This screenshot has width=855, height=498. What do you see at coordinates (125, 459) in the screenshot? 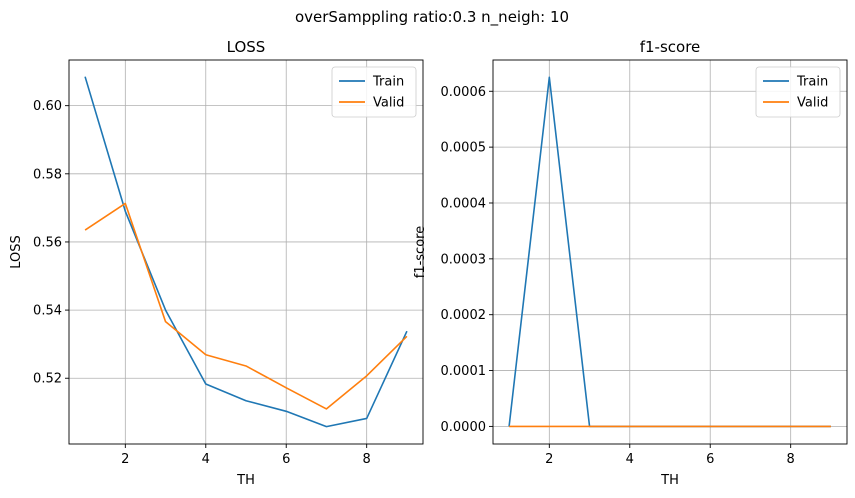
I see `loss-x-tick-label: 2` at bounding box center [125, 459].